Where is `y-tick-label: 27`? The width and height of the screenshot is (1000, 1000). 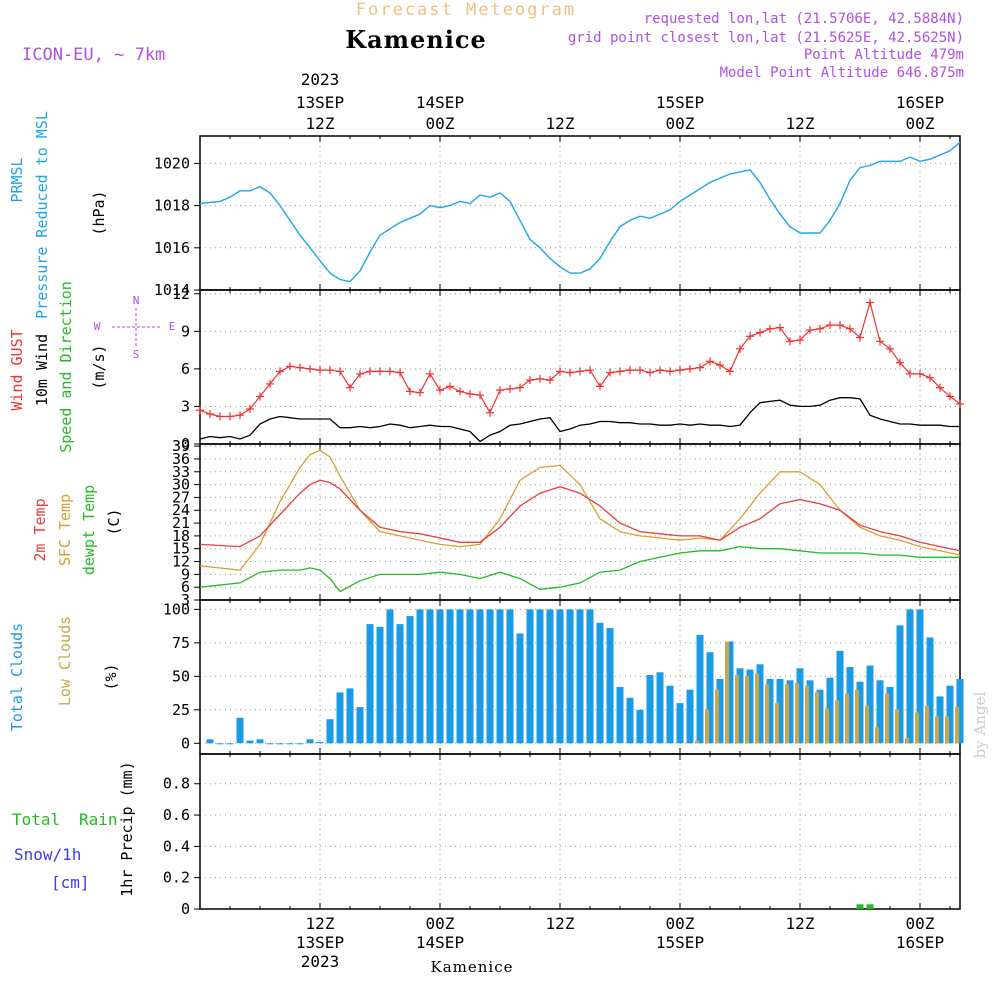
y-tick-label: 27 is located at coordinates (181, 497).